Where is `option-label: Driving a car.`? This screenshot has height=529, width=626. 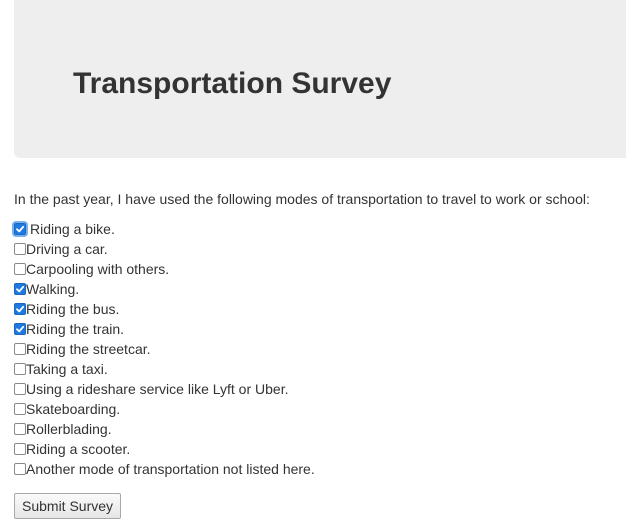
option-label: Driving a car. is located at coordinates (67, 249).